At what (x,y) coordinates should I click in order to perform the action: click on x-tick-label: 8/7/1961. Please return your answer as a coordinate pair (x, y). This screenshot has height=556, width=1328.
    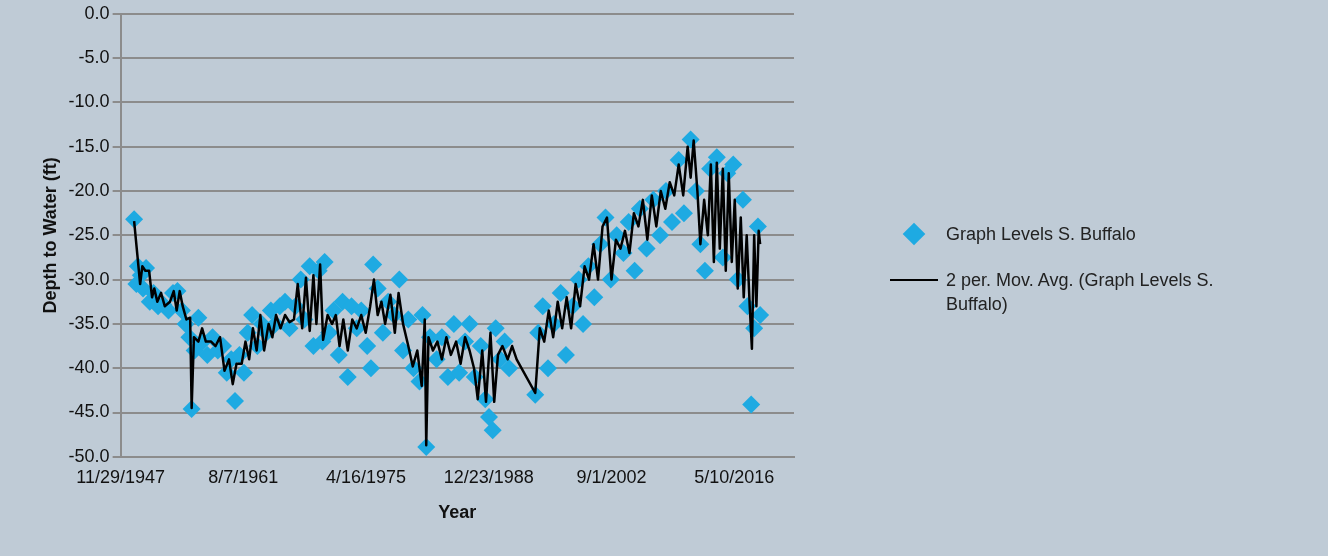
    Looking at the image, I should click on (243, 476).